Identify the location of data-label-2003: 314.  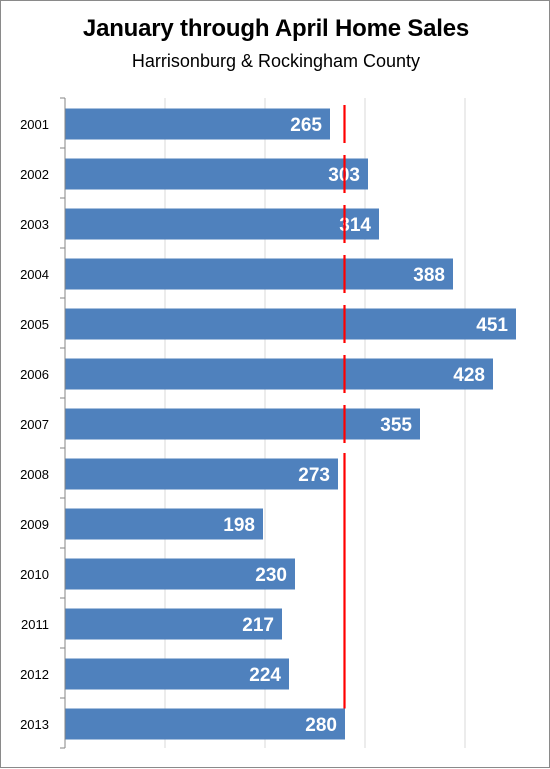
(355, 225).